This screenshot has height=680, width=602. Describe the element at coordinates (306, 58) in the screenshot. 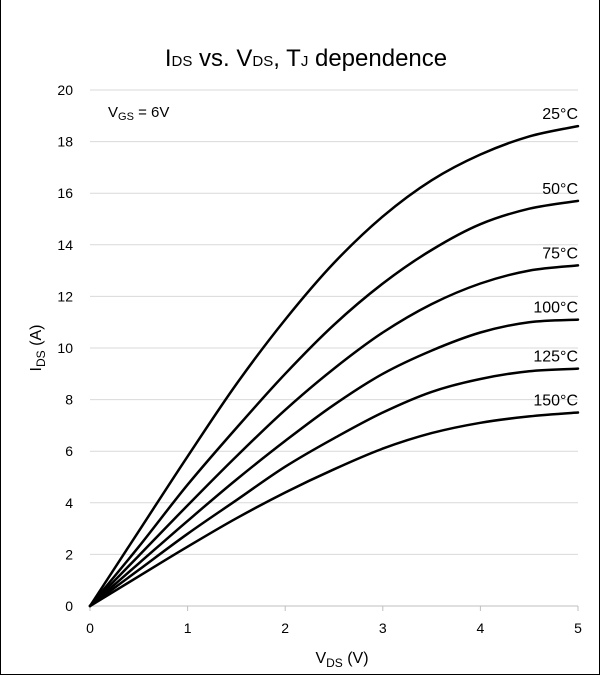

I see `chart-title: IDS vs. VDS, TJ dependence` at that location.